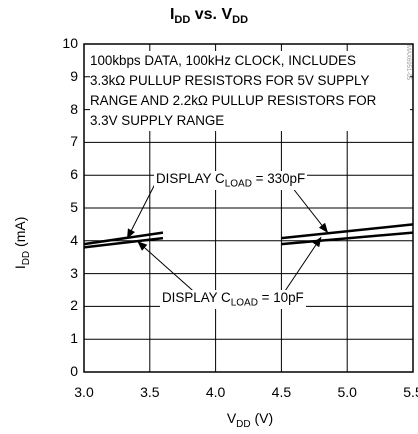 Image resolution: width=418 pixels, height=434 pixels. What do you see at coordinates (70, 43) in the screenshot?
I see `y-tick-label: 10` at bounding box center [70, 43].